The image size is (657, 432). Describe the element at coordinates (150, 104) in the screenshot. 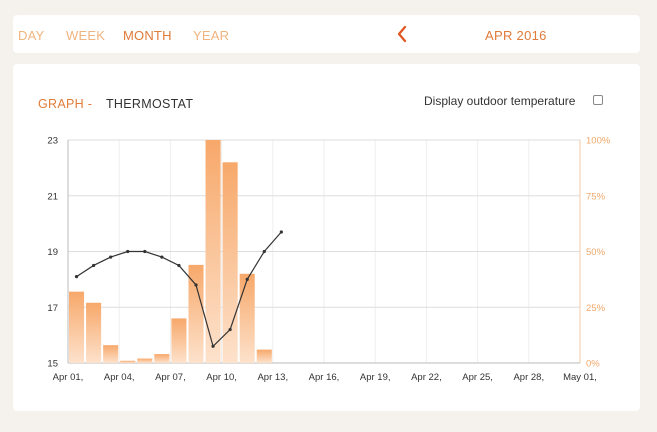

I see `graph-device-name: THERMOSTAT` at that location.